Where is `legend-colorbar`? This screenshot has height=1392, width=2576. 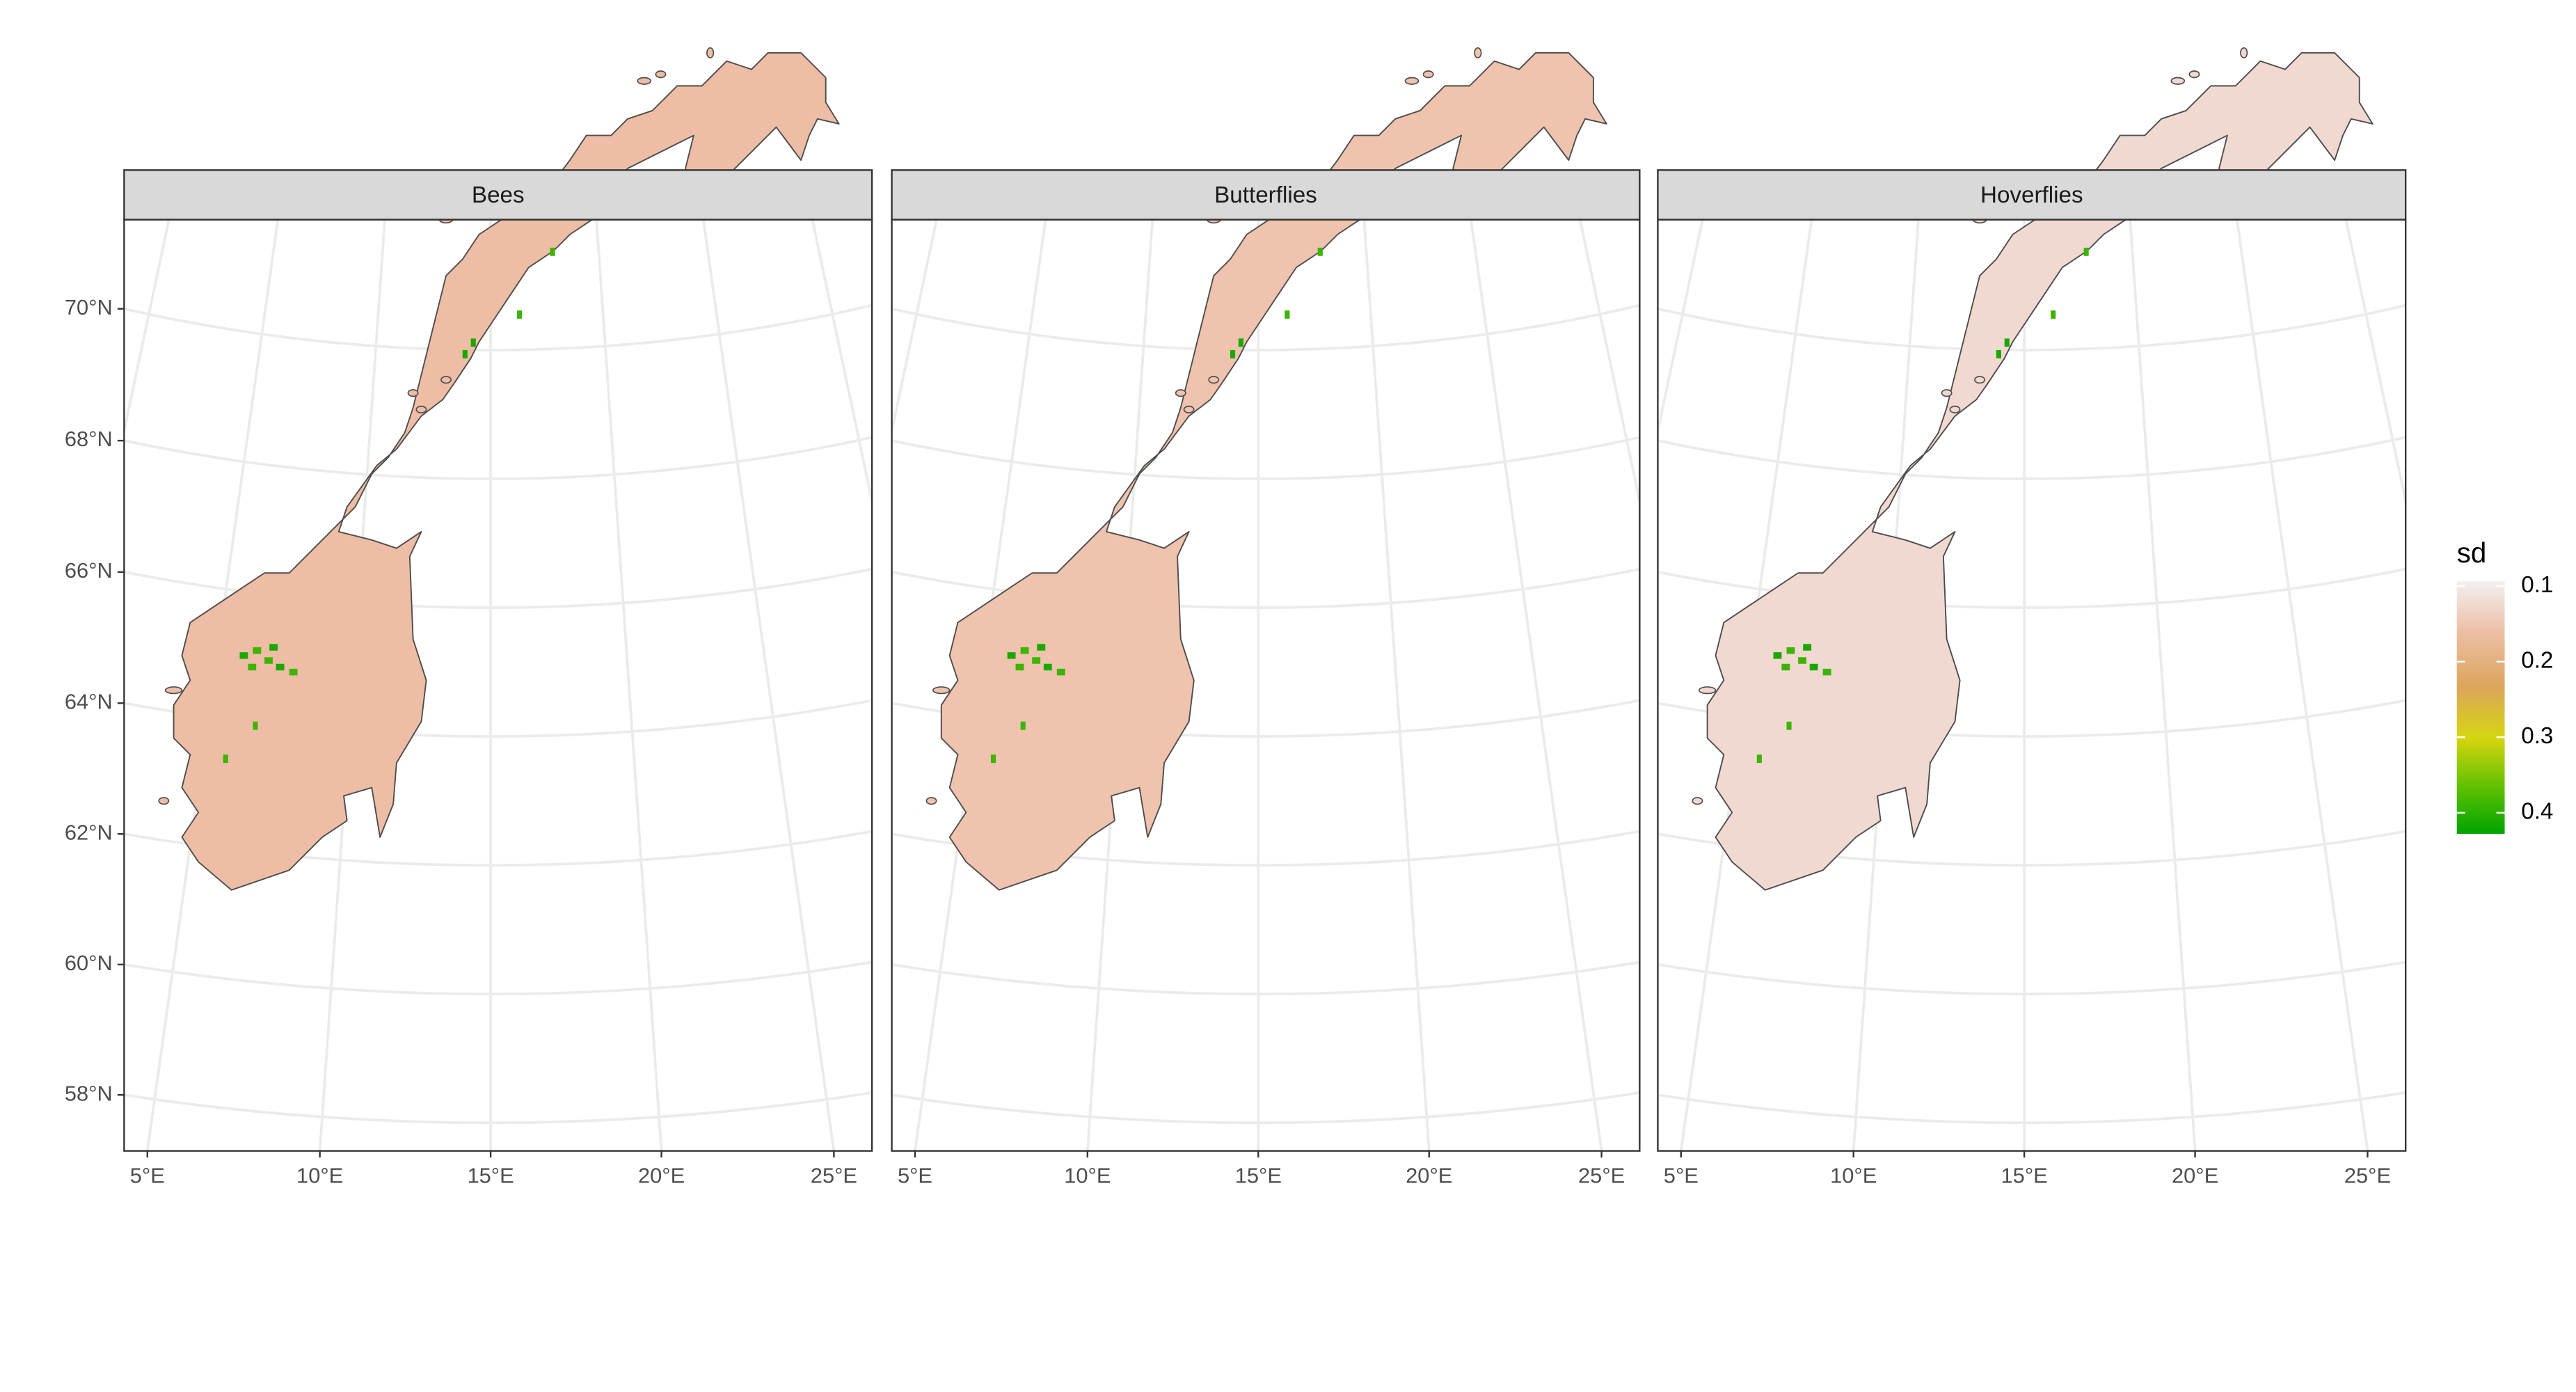 legend-colorbar is located at coordinates (2480, 708).